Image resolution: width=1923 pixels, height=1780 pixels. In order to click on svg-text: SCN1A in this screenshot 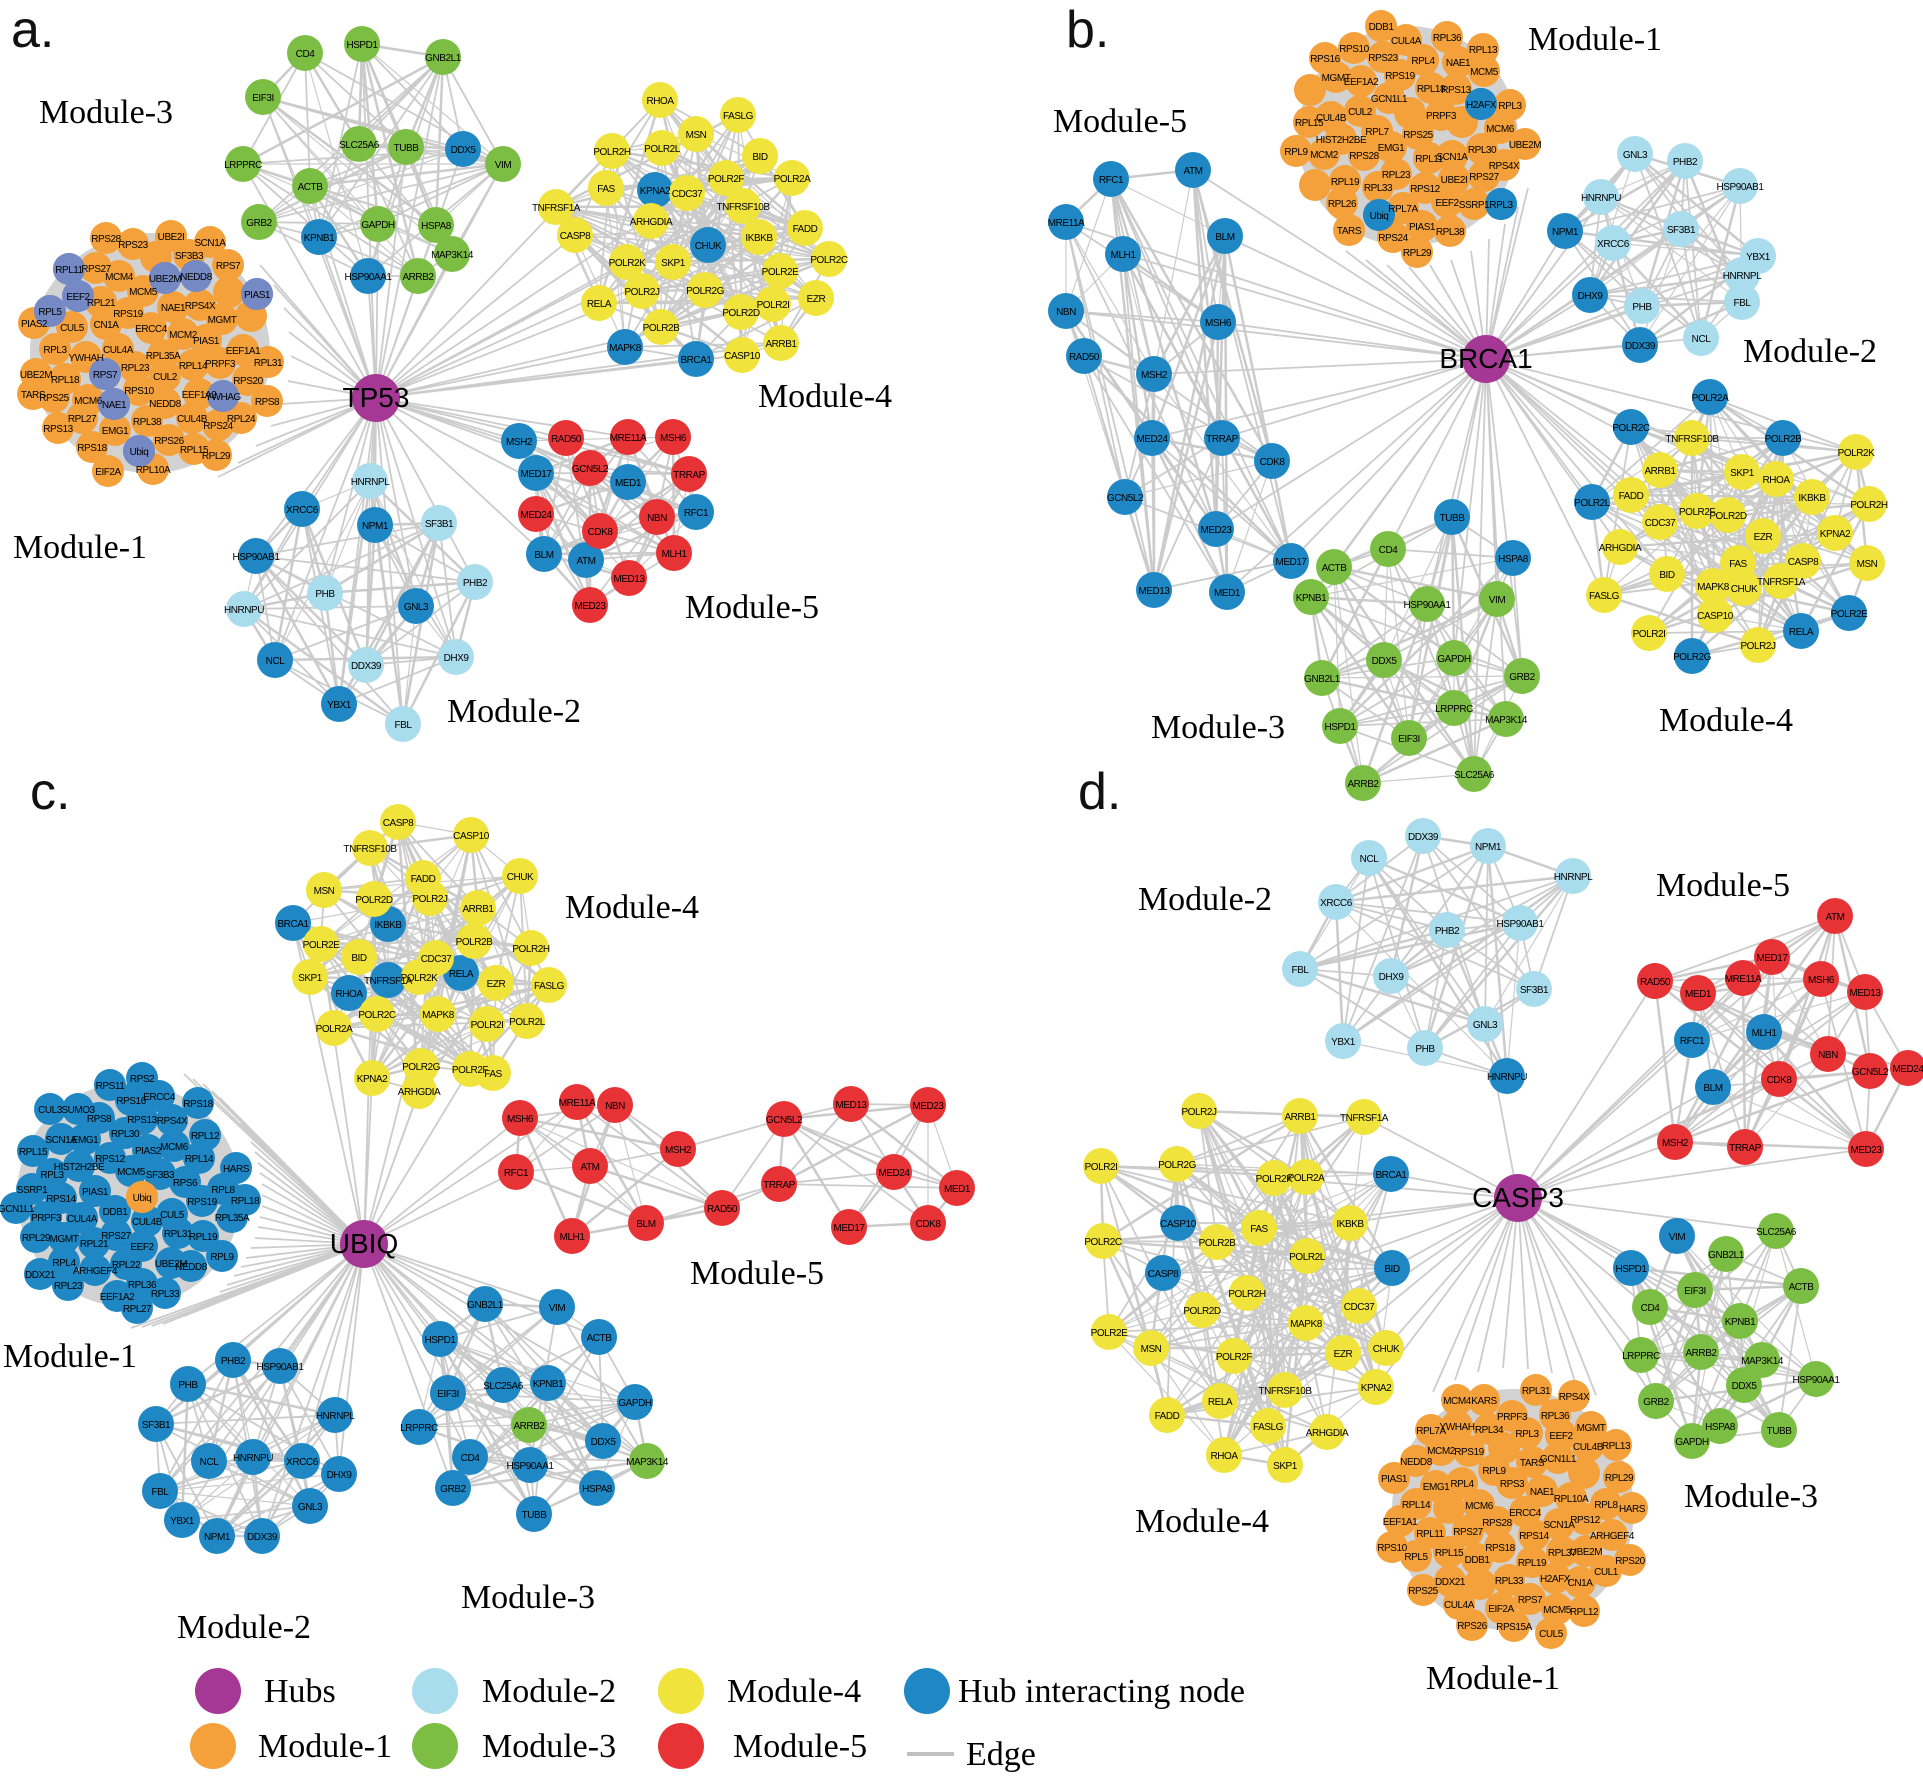, I will do `click(61, 1140)`.